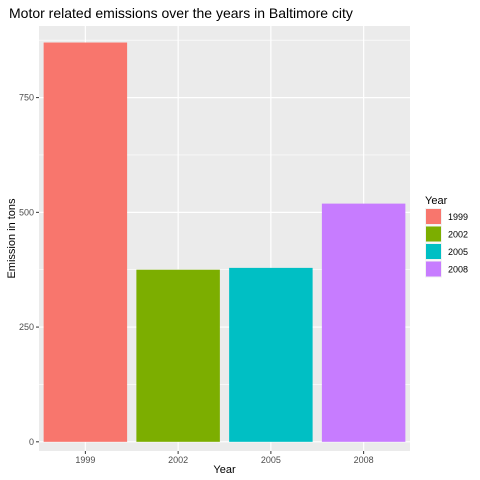 The width and height of the screenshot is (480, 480). I want to click on legend-swatch-2008, so click(433, 269).